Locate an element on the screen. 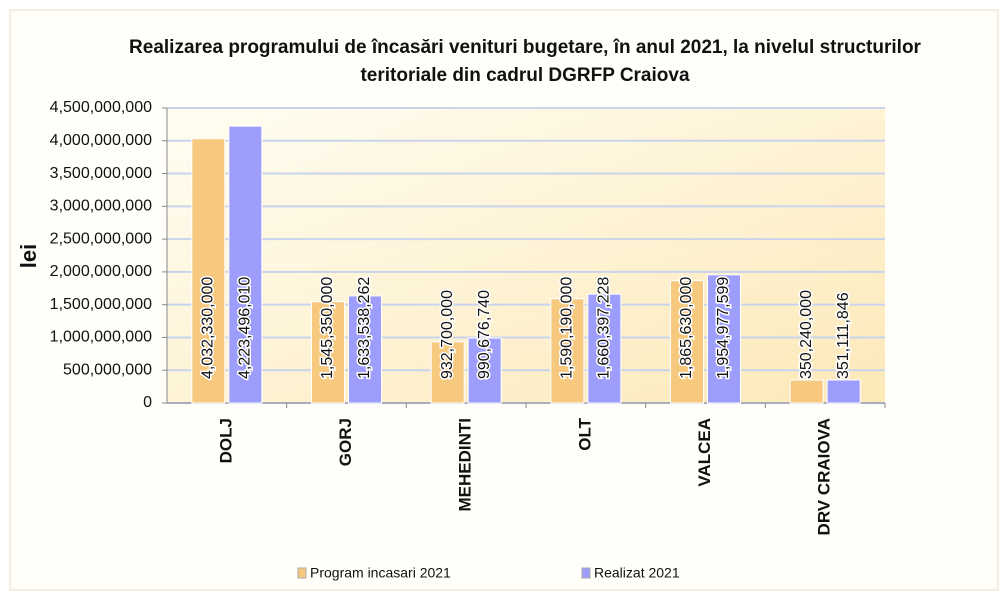 The height and width of the screenshot is (597, 1006). y-tick-label: 2,500,000,000 is located at coordinates (101, 238).